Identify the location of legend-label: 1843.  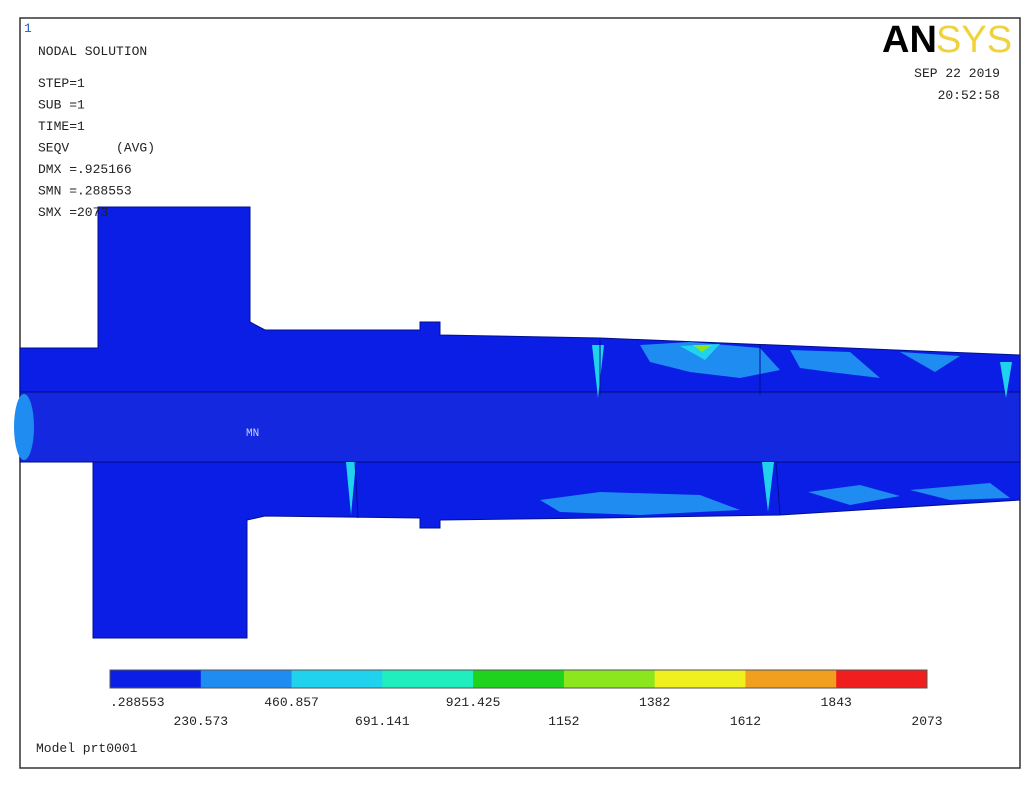
(836, 702).